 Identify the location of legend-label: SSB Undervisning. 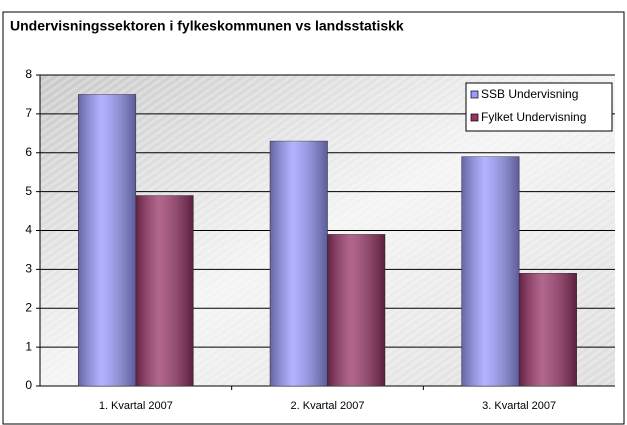
(529, 94).